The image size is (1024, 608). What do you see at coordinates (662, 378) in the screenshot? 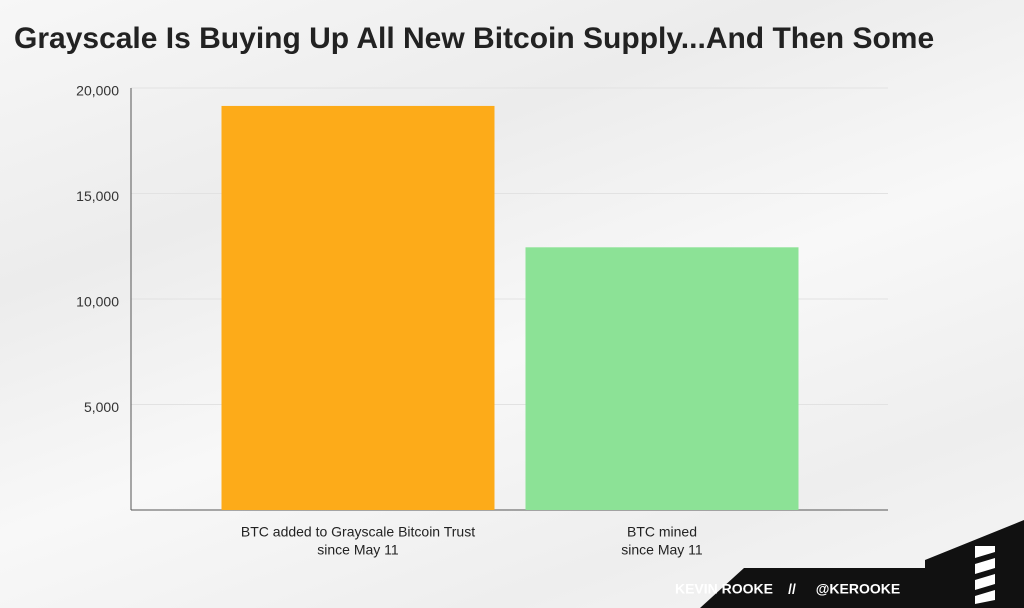
I see `bar` at bounding box center [662, 378].